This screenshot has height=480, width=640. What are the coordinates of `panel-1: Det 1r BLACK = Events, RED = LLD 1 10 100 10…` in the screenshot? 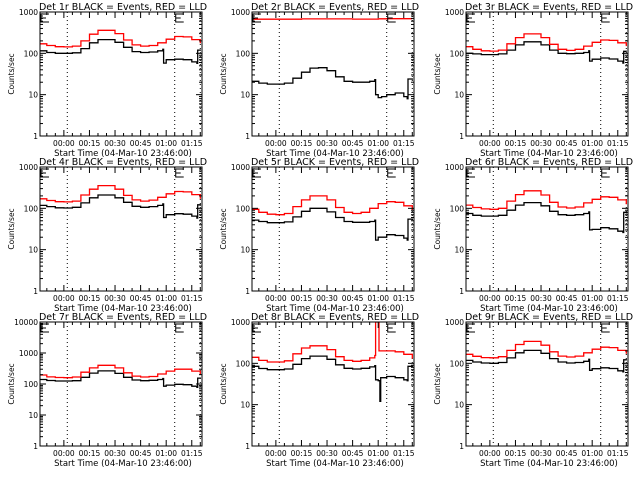 It's located at (107, 80).